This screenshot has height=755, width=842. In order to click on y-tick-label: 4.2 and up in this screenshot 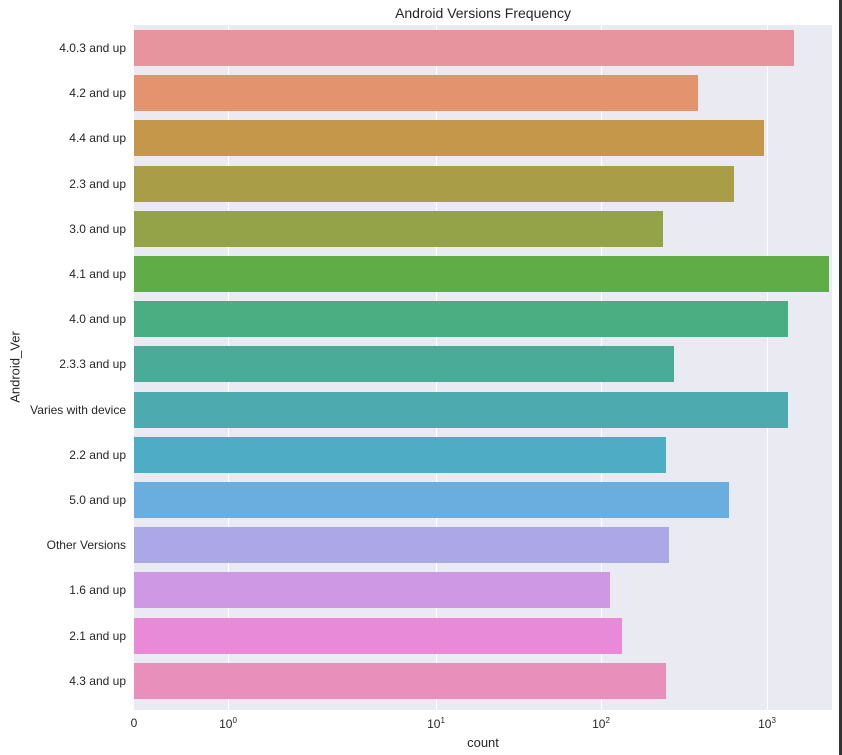, I will do `click(97, 93)`.